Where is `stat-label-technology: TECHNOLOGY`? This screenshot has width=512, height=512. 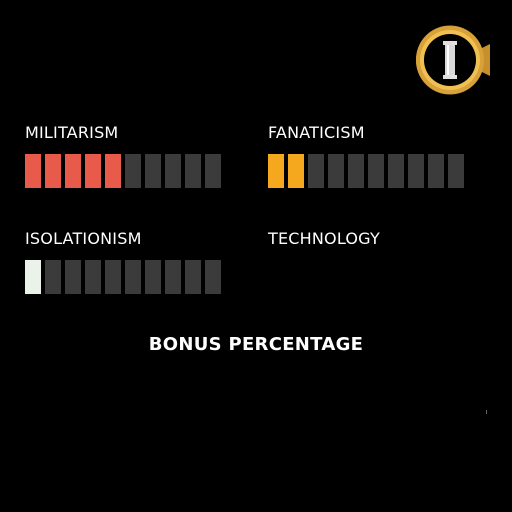
stat-label-technology: TECHNOLOGY is located at coordinates (324, 238).